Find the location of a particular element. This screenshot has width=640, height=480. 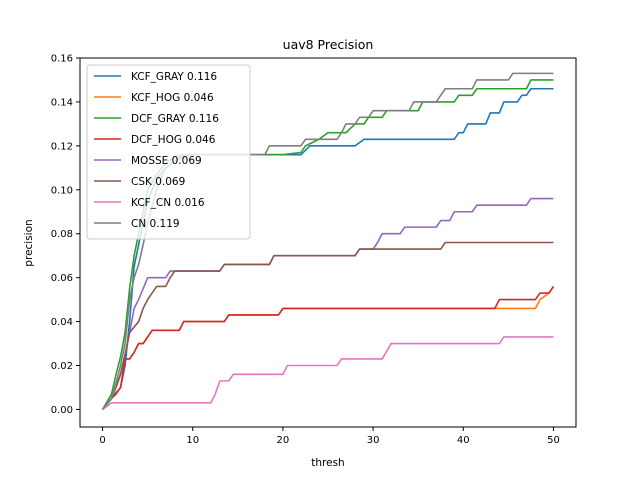

legend-entry: CSK 0.069 is located at coordinates (158, 182).